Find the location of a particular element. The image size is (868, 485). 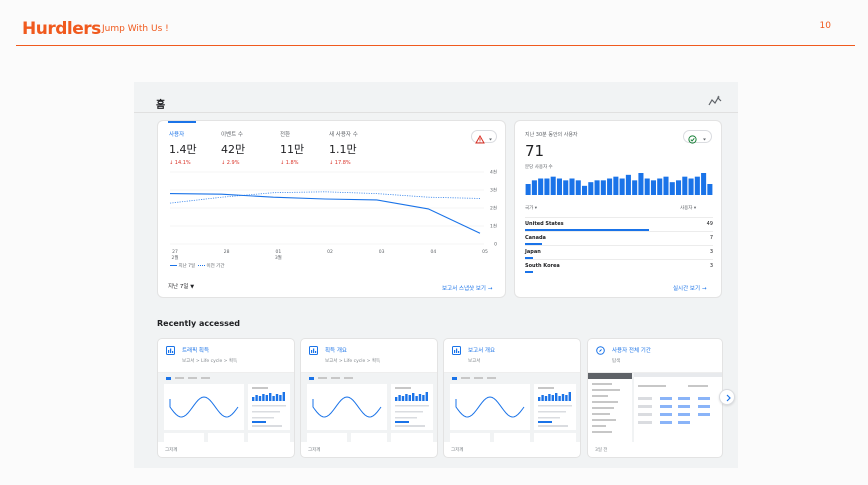

y-tick-label: 2천 is located at coordinates (493, 208).